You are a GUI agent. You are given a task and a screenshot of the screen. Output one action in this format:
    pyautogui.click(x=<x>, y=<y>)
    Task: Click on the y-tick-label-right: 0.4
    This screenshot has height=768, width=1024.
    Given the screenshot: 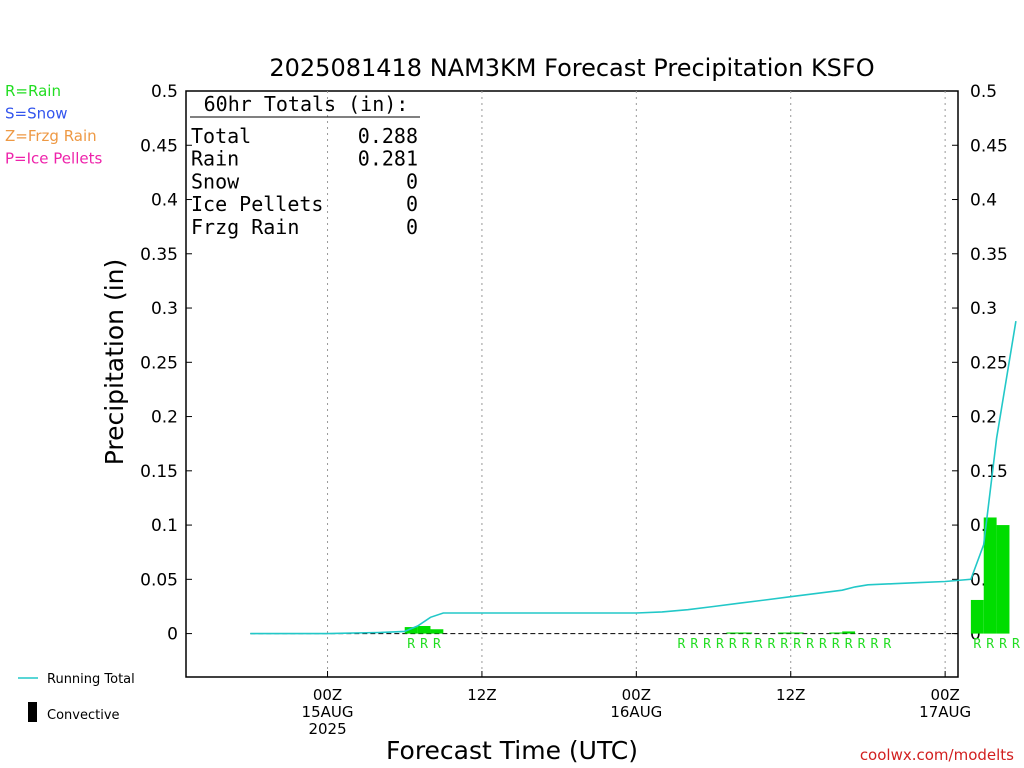 What is the action you would take?
    pyautogui.click(x=983, y=201)
    